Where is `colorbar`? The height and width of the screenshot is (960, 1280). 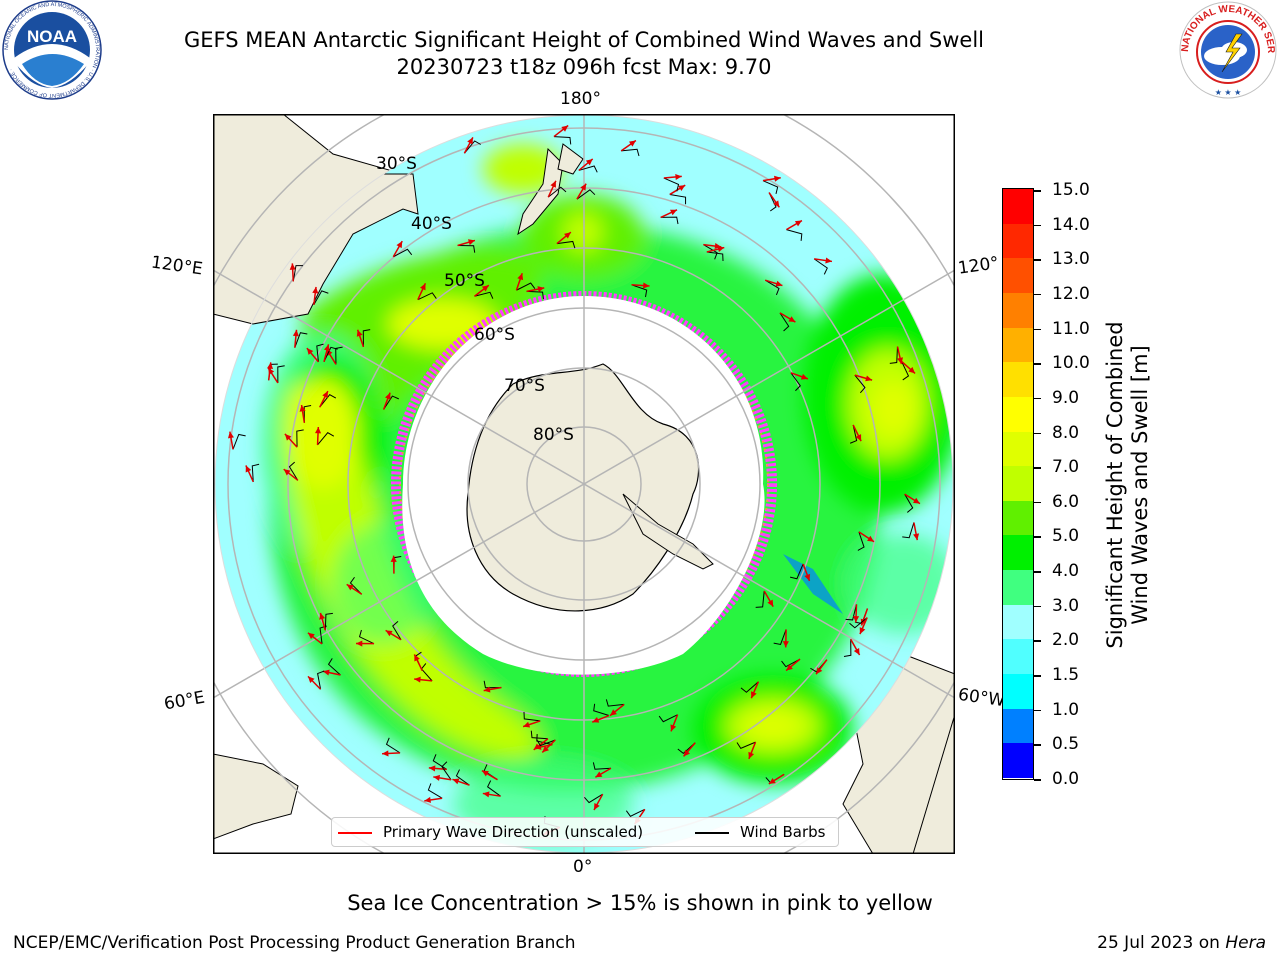 colorbar is located at coordinates (1018, 484).